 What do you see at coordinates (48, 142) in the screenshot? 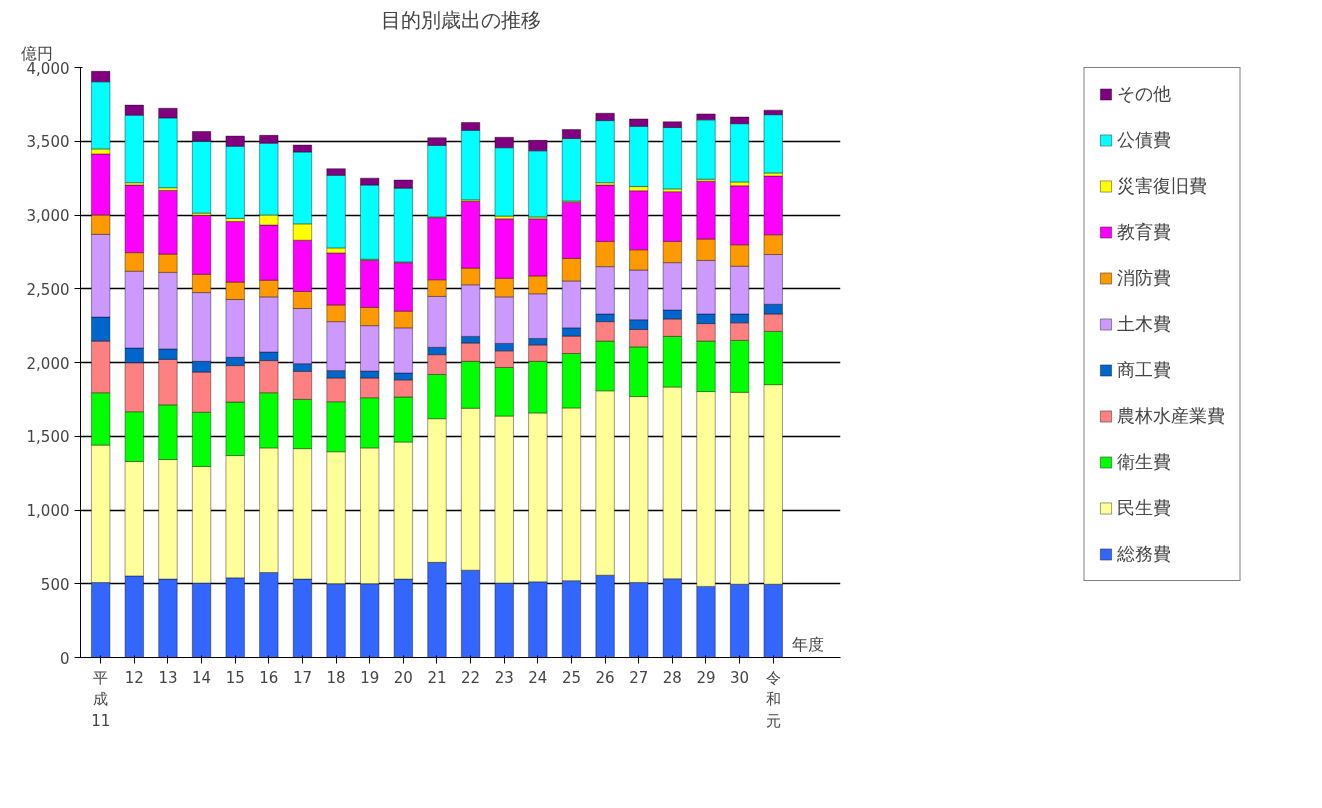
I see `y-tick-label: 3,500` at bounding box center [48, 142].